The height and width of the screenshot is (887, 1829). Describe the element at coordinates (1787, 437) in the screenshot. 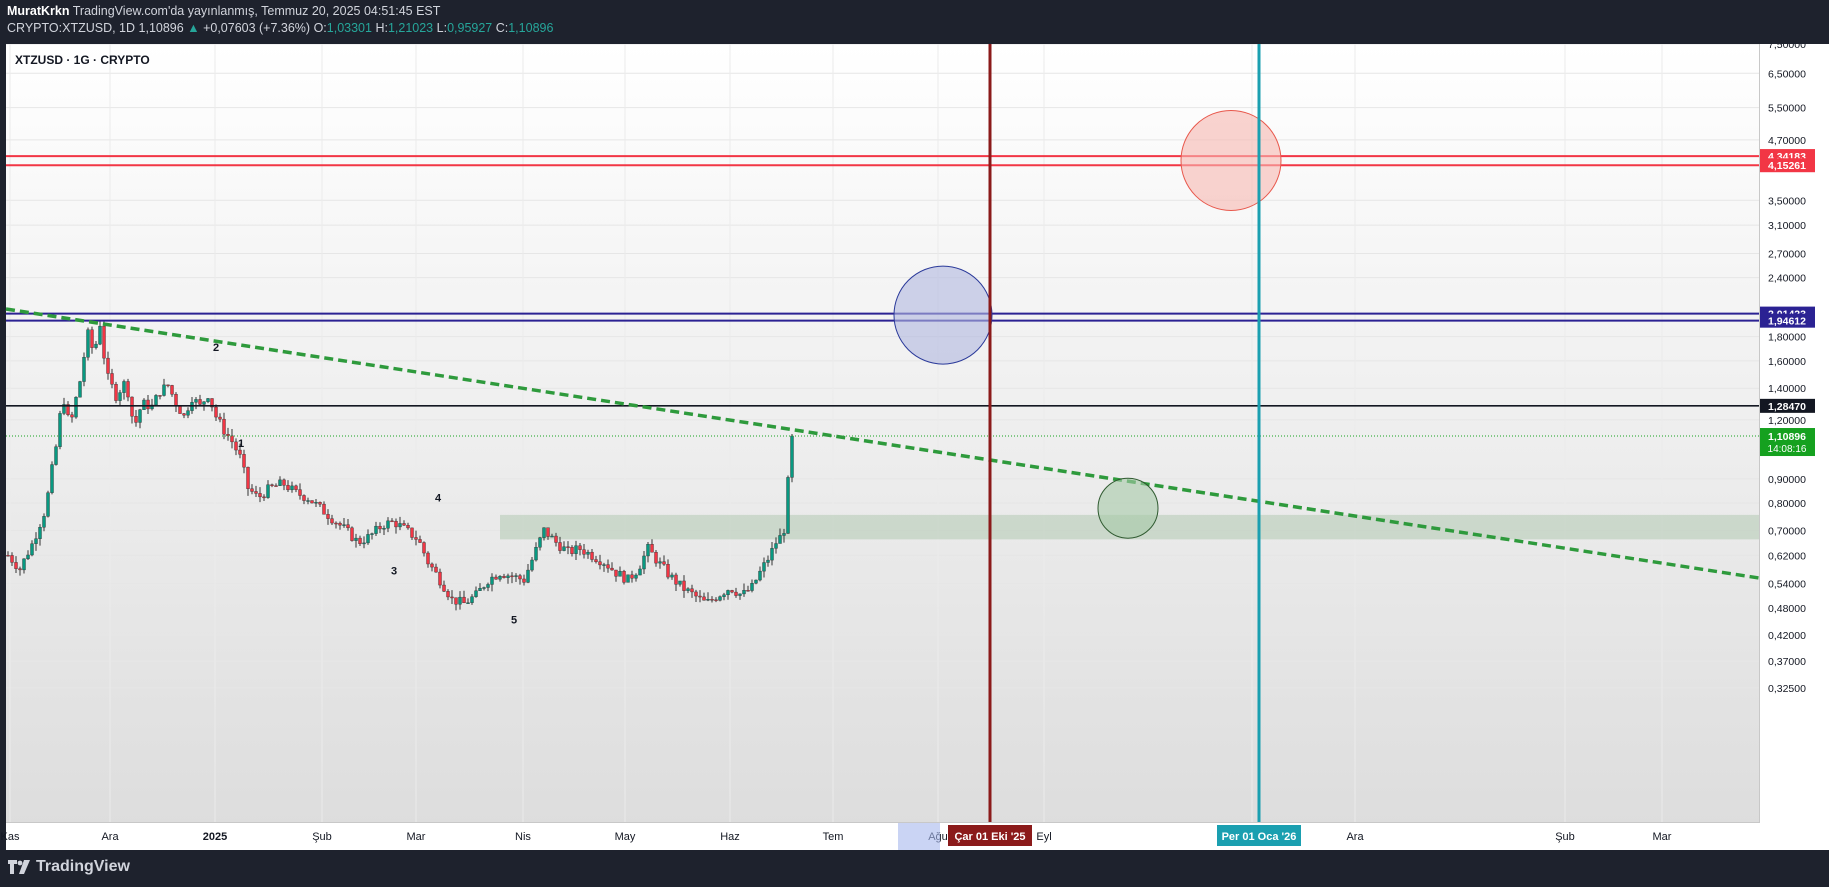

I see `last-price-label: 1,10896` at that location.